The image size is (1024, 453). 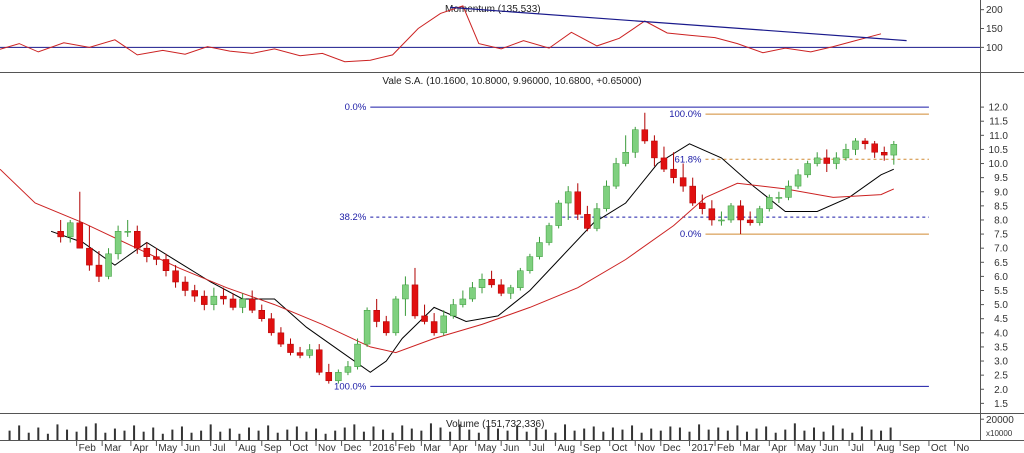 I want to click on x-tick-label: 2017, so click(x=703, y=448).